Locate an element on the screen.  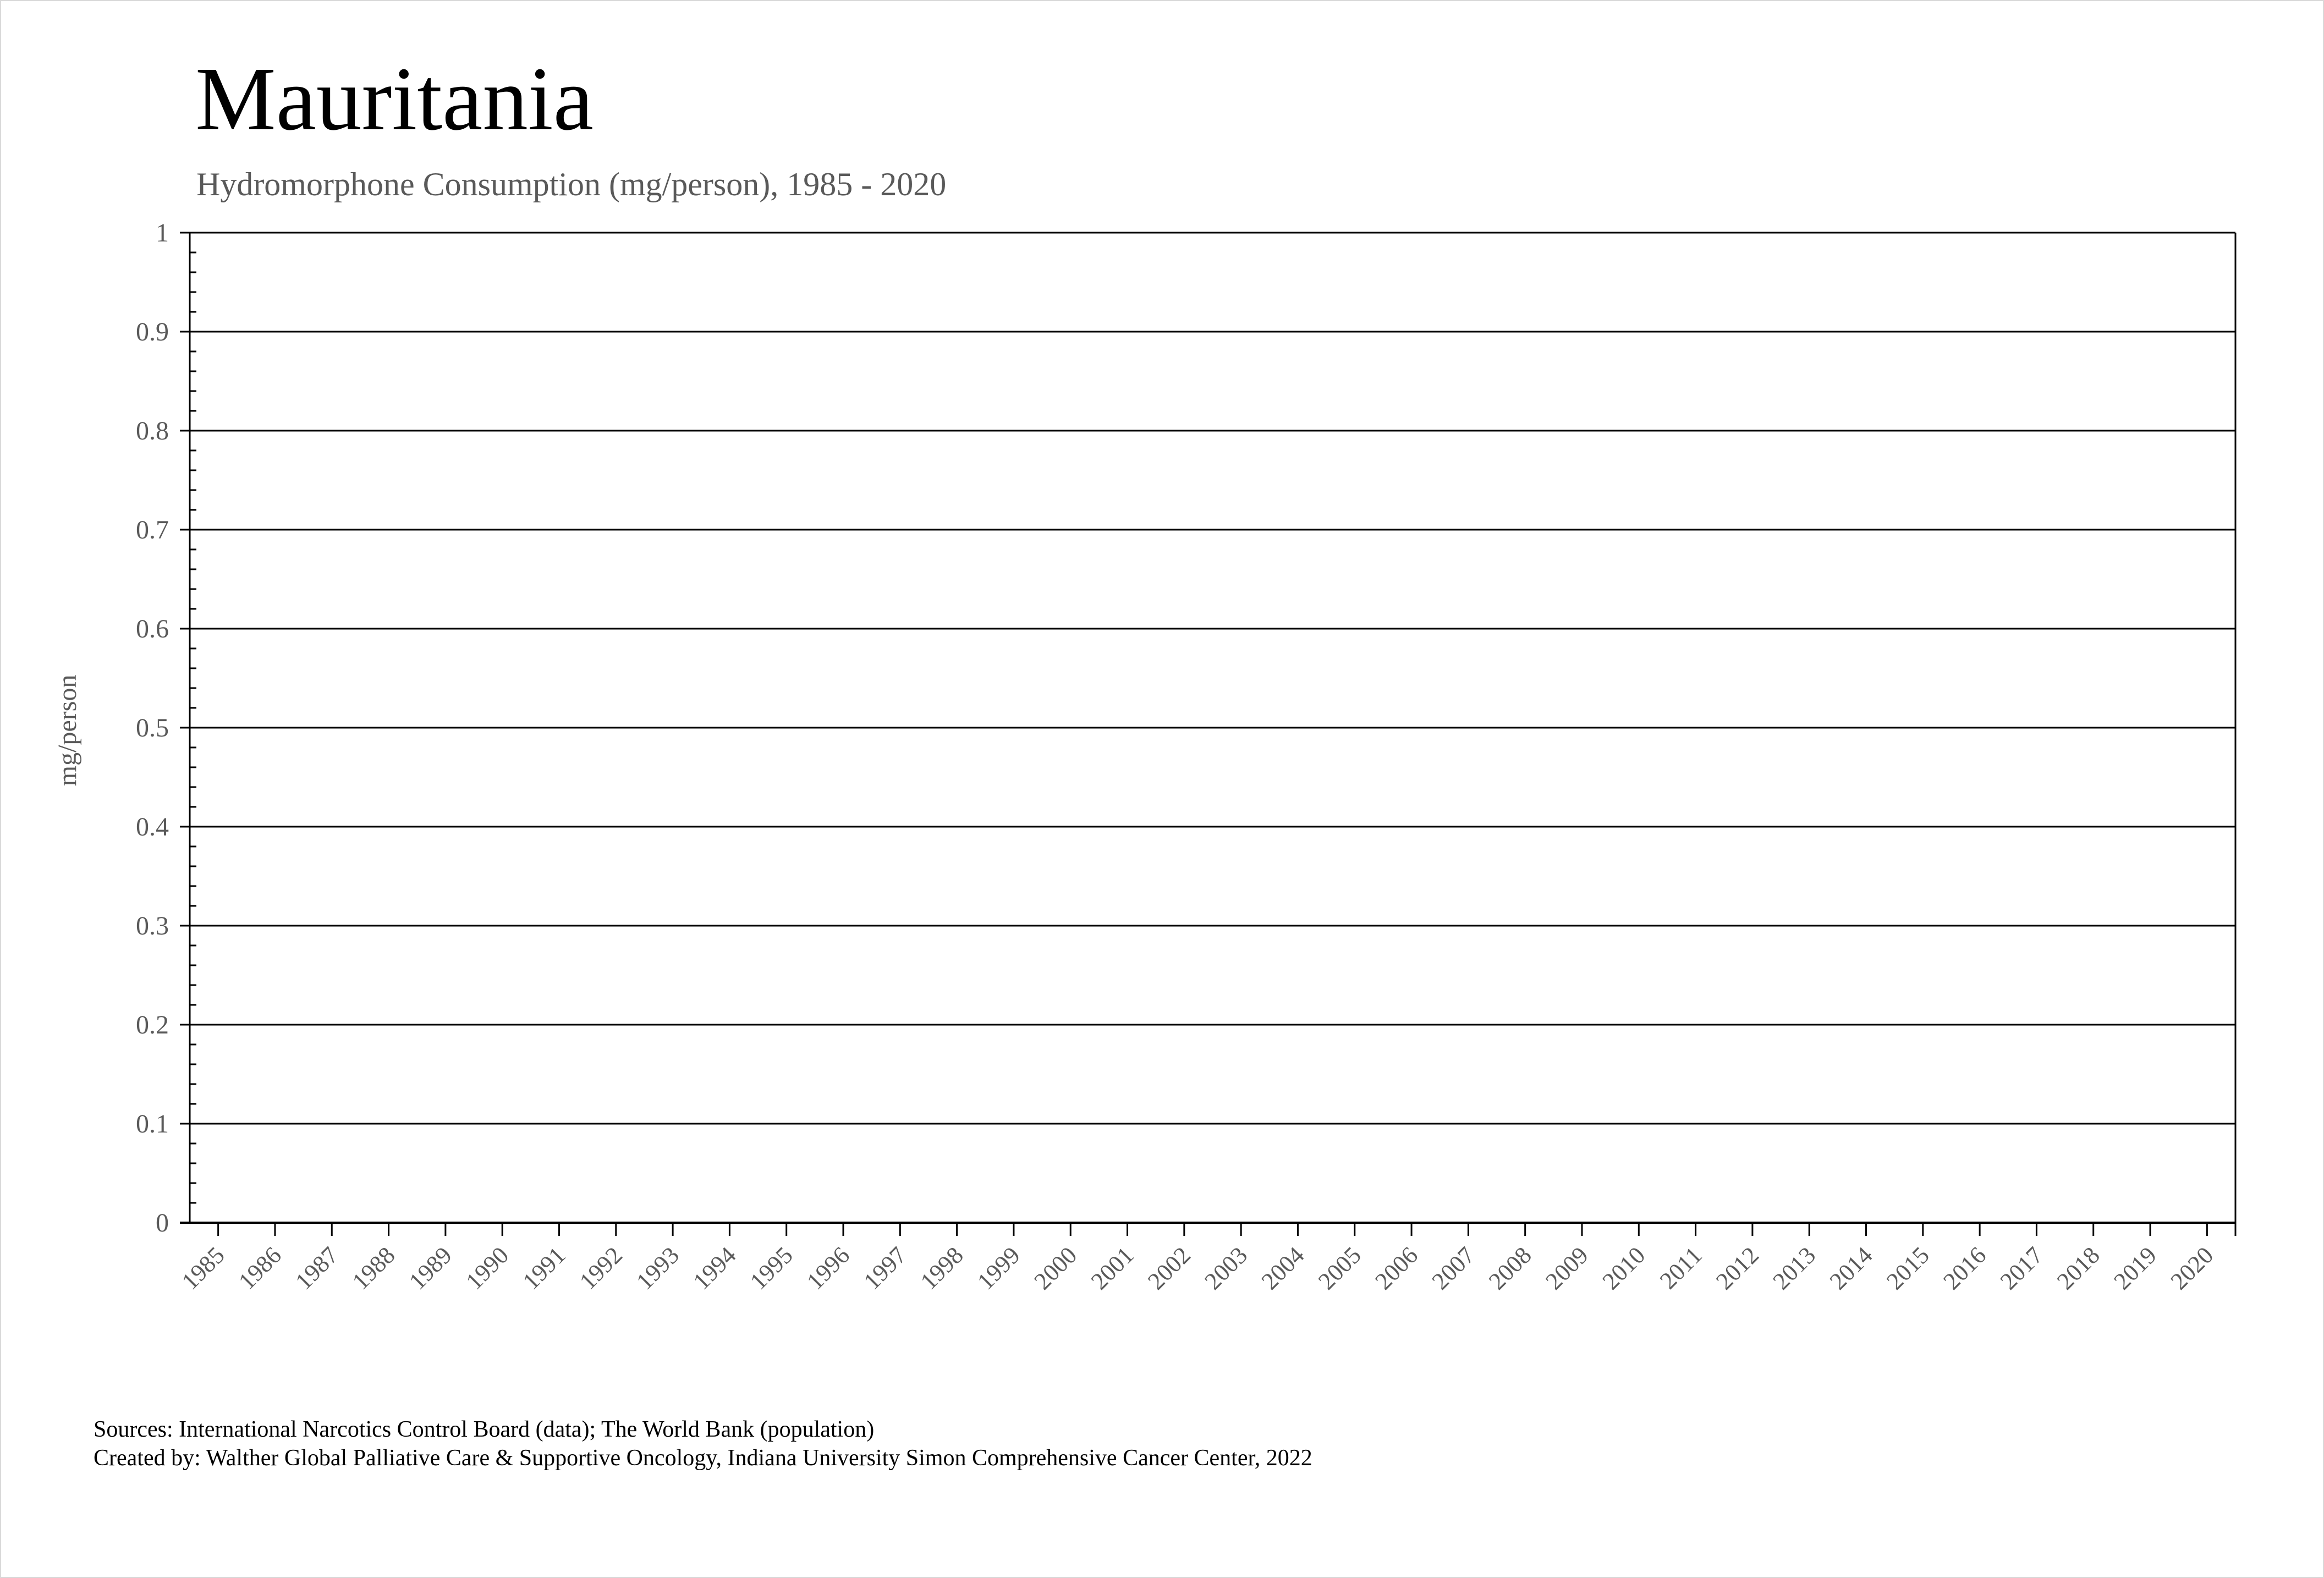
x-tick-label: 2006 is located at coordinates (1397, 1268).